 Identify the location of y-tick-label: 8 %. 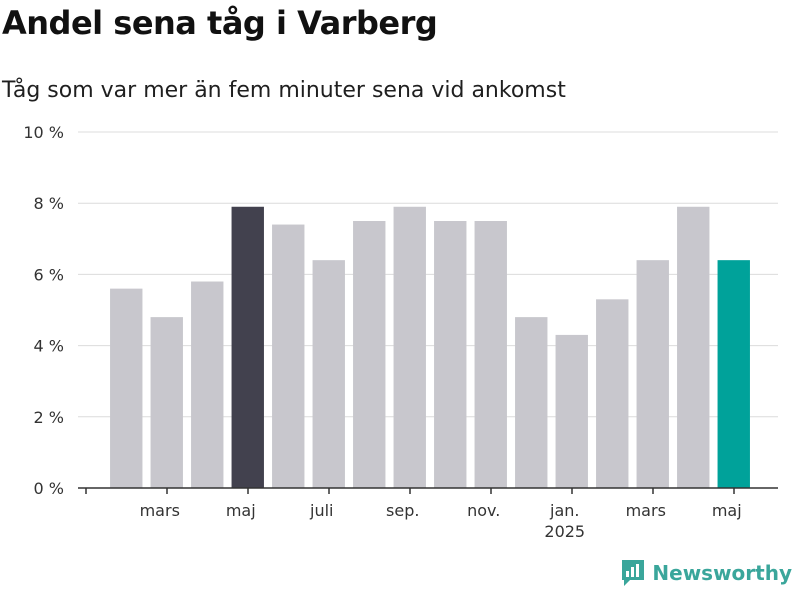
(49, 203).